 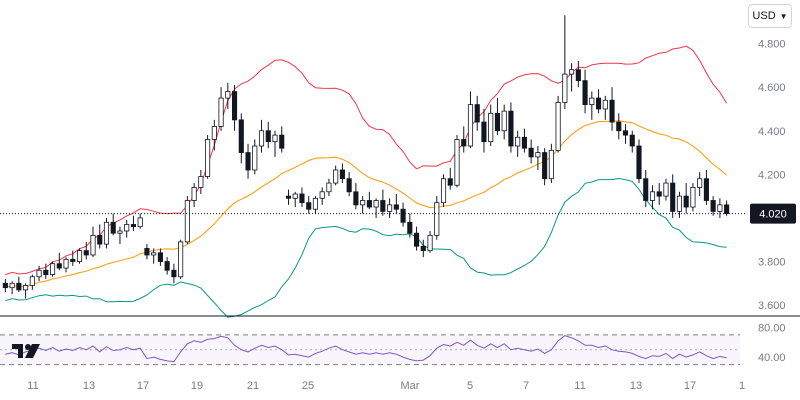 I want to click on time-tick-label: 21, so click(x=253, y=386).